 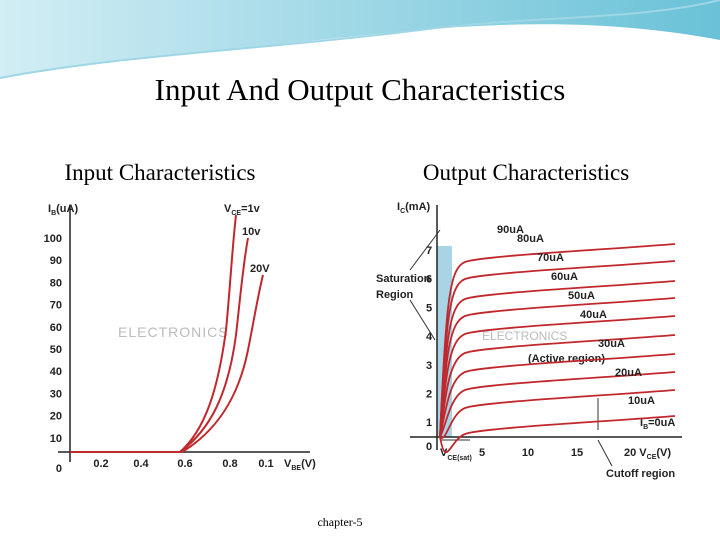 I want to click on y-tick-label: 100, so click(x=53, y=239).